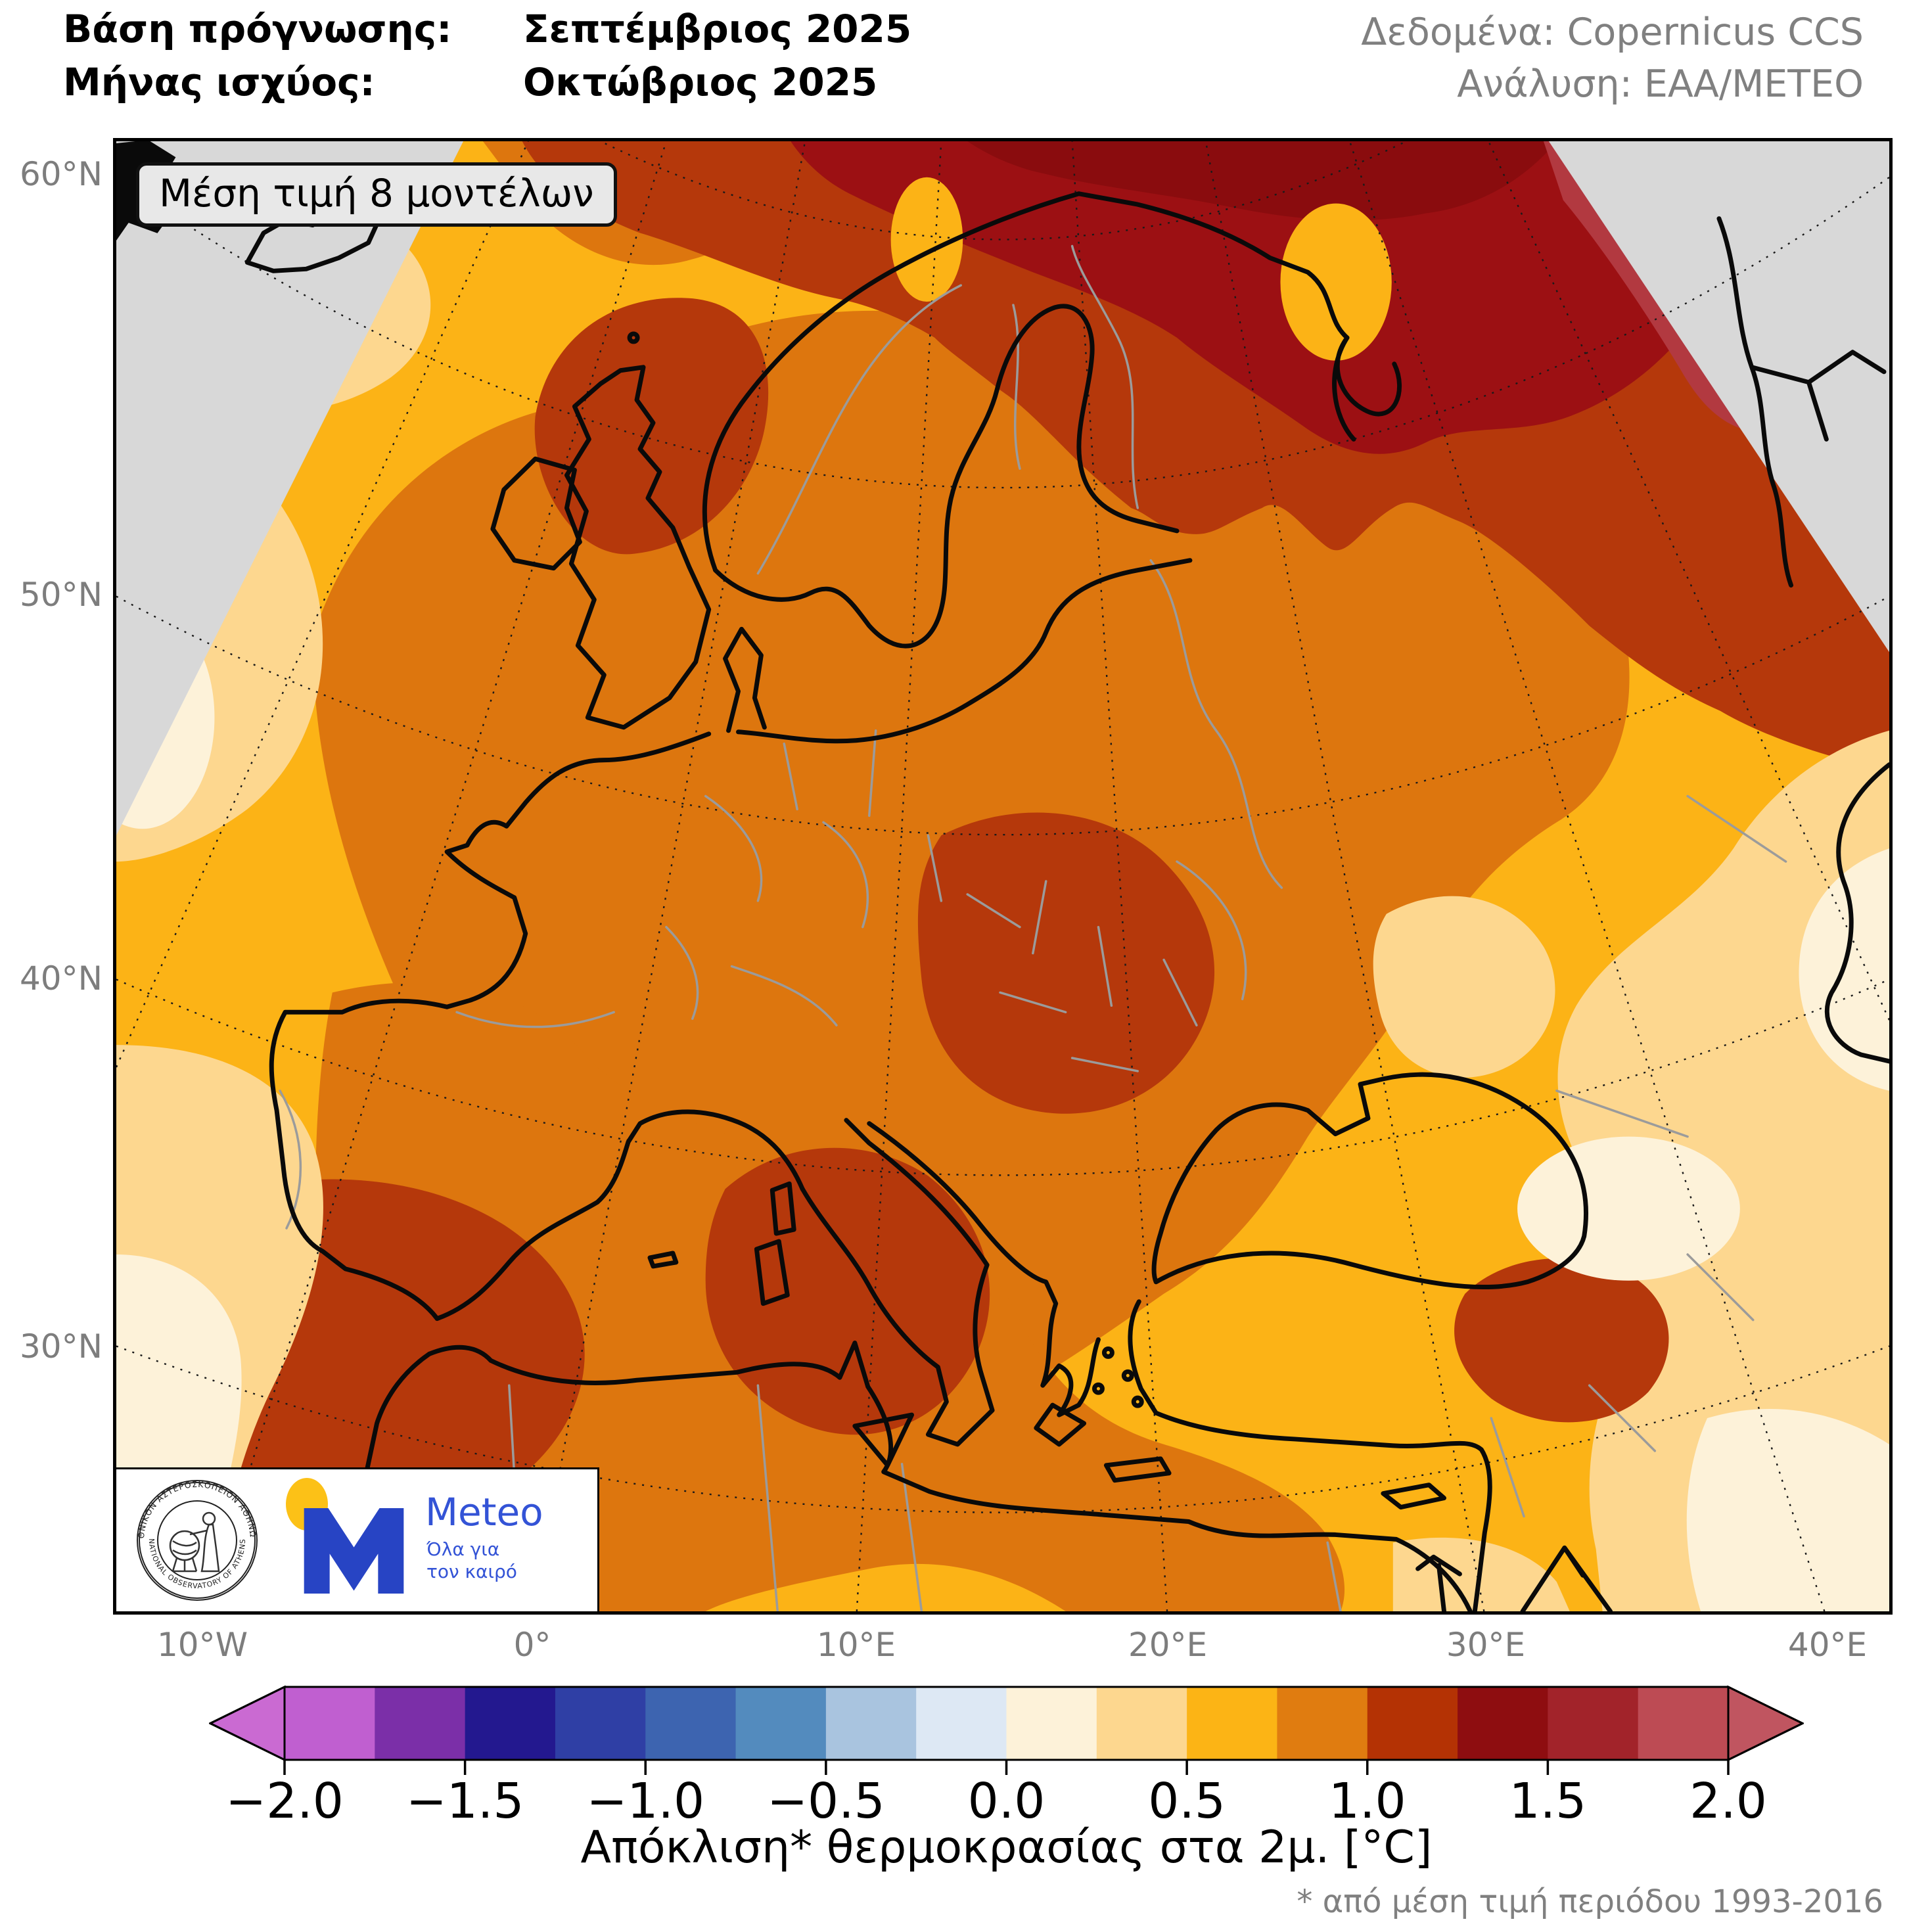 The width and height of the screenshot is (1907, 1932). I want to click on noa-seal-text-english: NATIONAL OBSERVATORY OF ATHENS, so click(196, 1564).